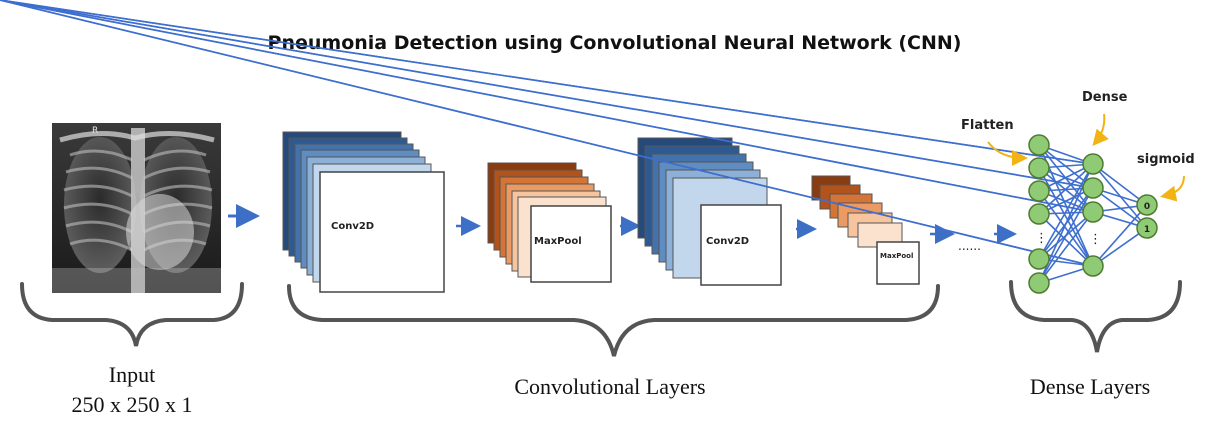 This screenshot has width=1229, height=440. I want to click on sigmoid-callout-arrow, so click(1172, 188).